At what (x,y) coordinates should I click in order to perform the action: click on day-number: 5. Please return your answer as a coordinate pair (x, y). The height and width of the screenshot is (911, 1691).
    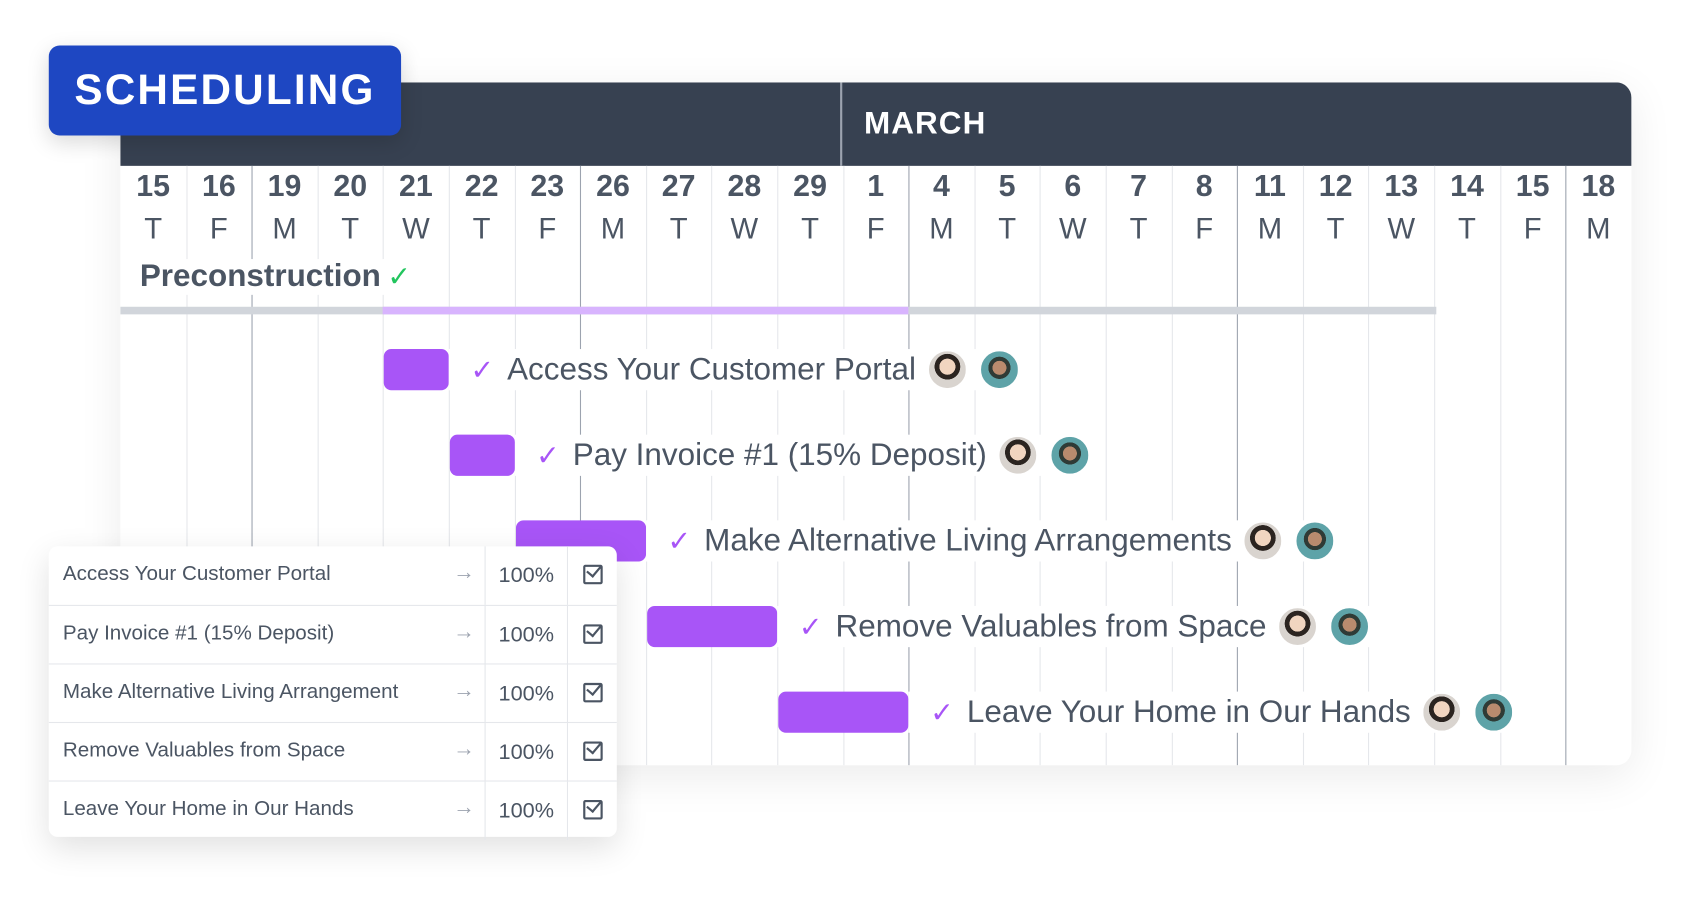
    Looking at the image, I should click on (1007, 186).